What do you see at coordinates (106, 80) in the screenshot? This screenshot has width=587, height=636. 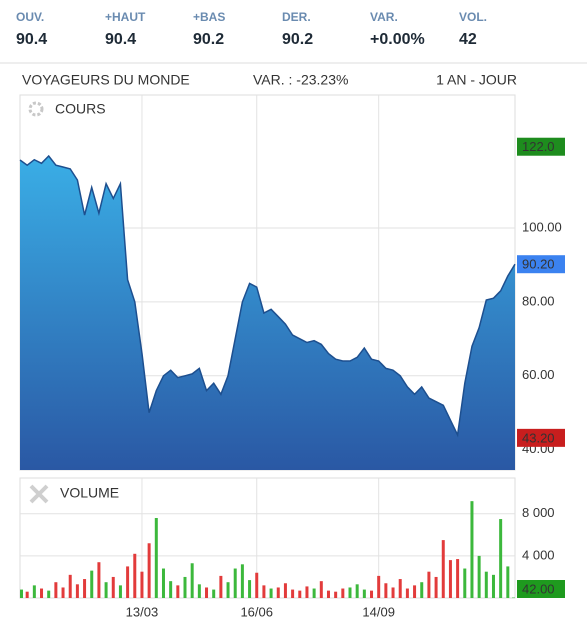 I see `stock-name: VOYAGEURS DU MONDE` at bounding box center [106, 80].